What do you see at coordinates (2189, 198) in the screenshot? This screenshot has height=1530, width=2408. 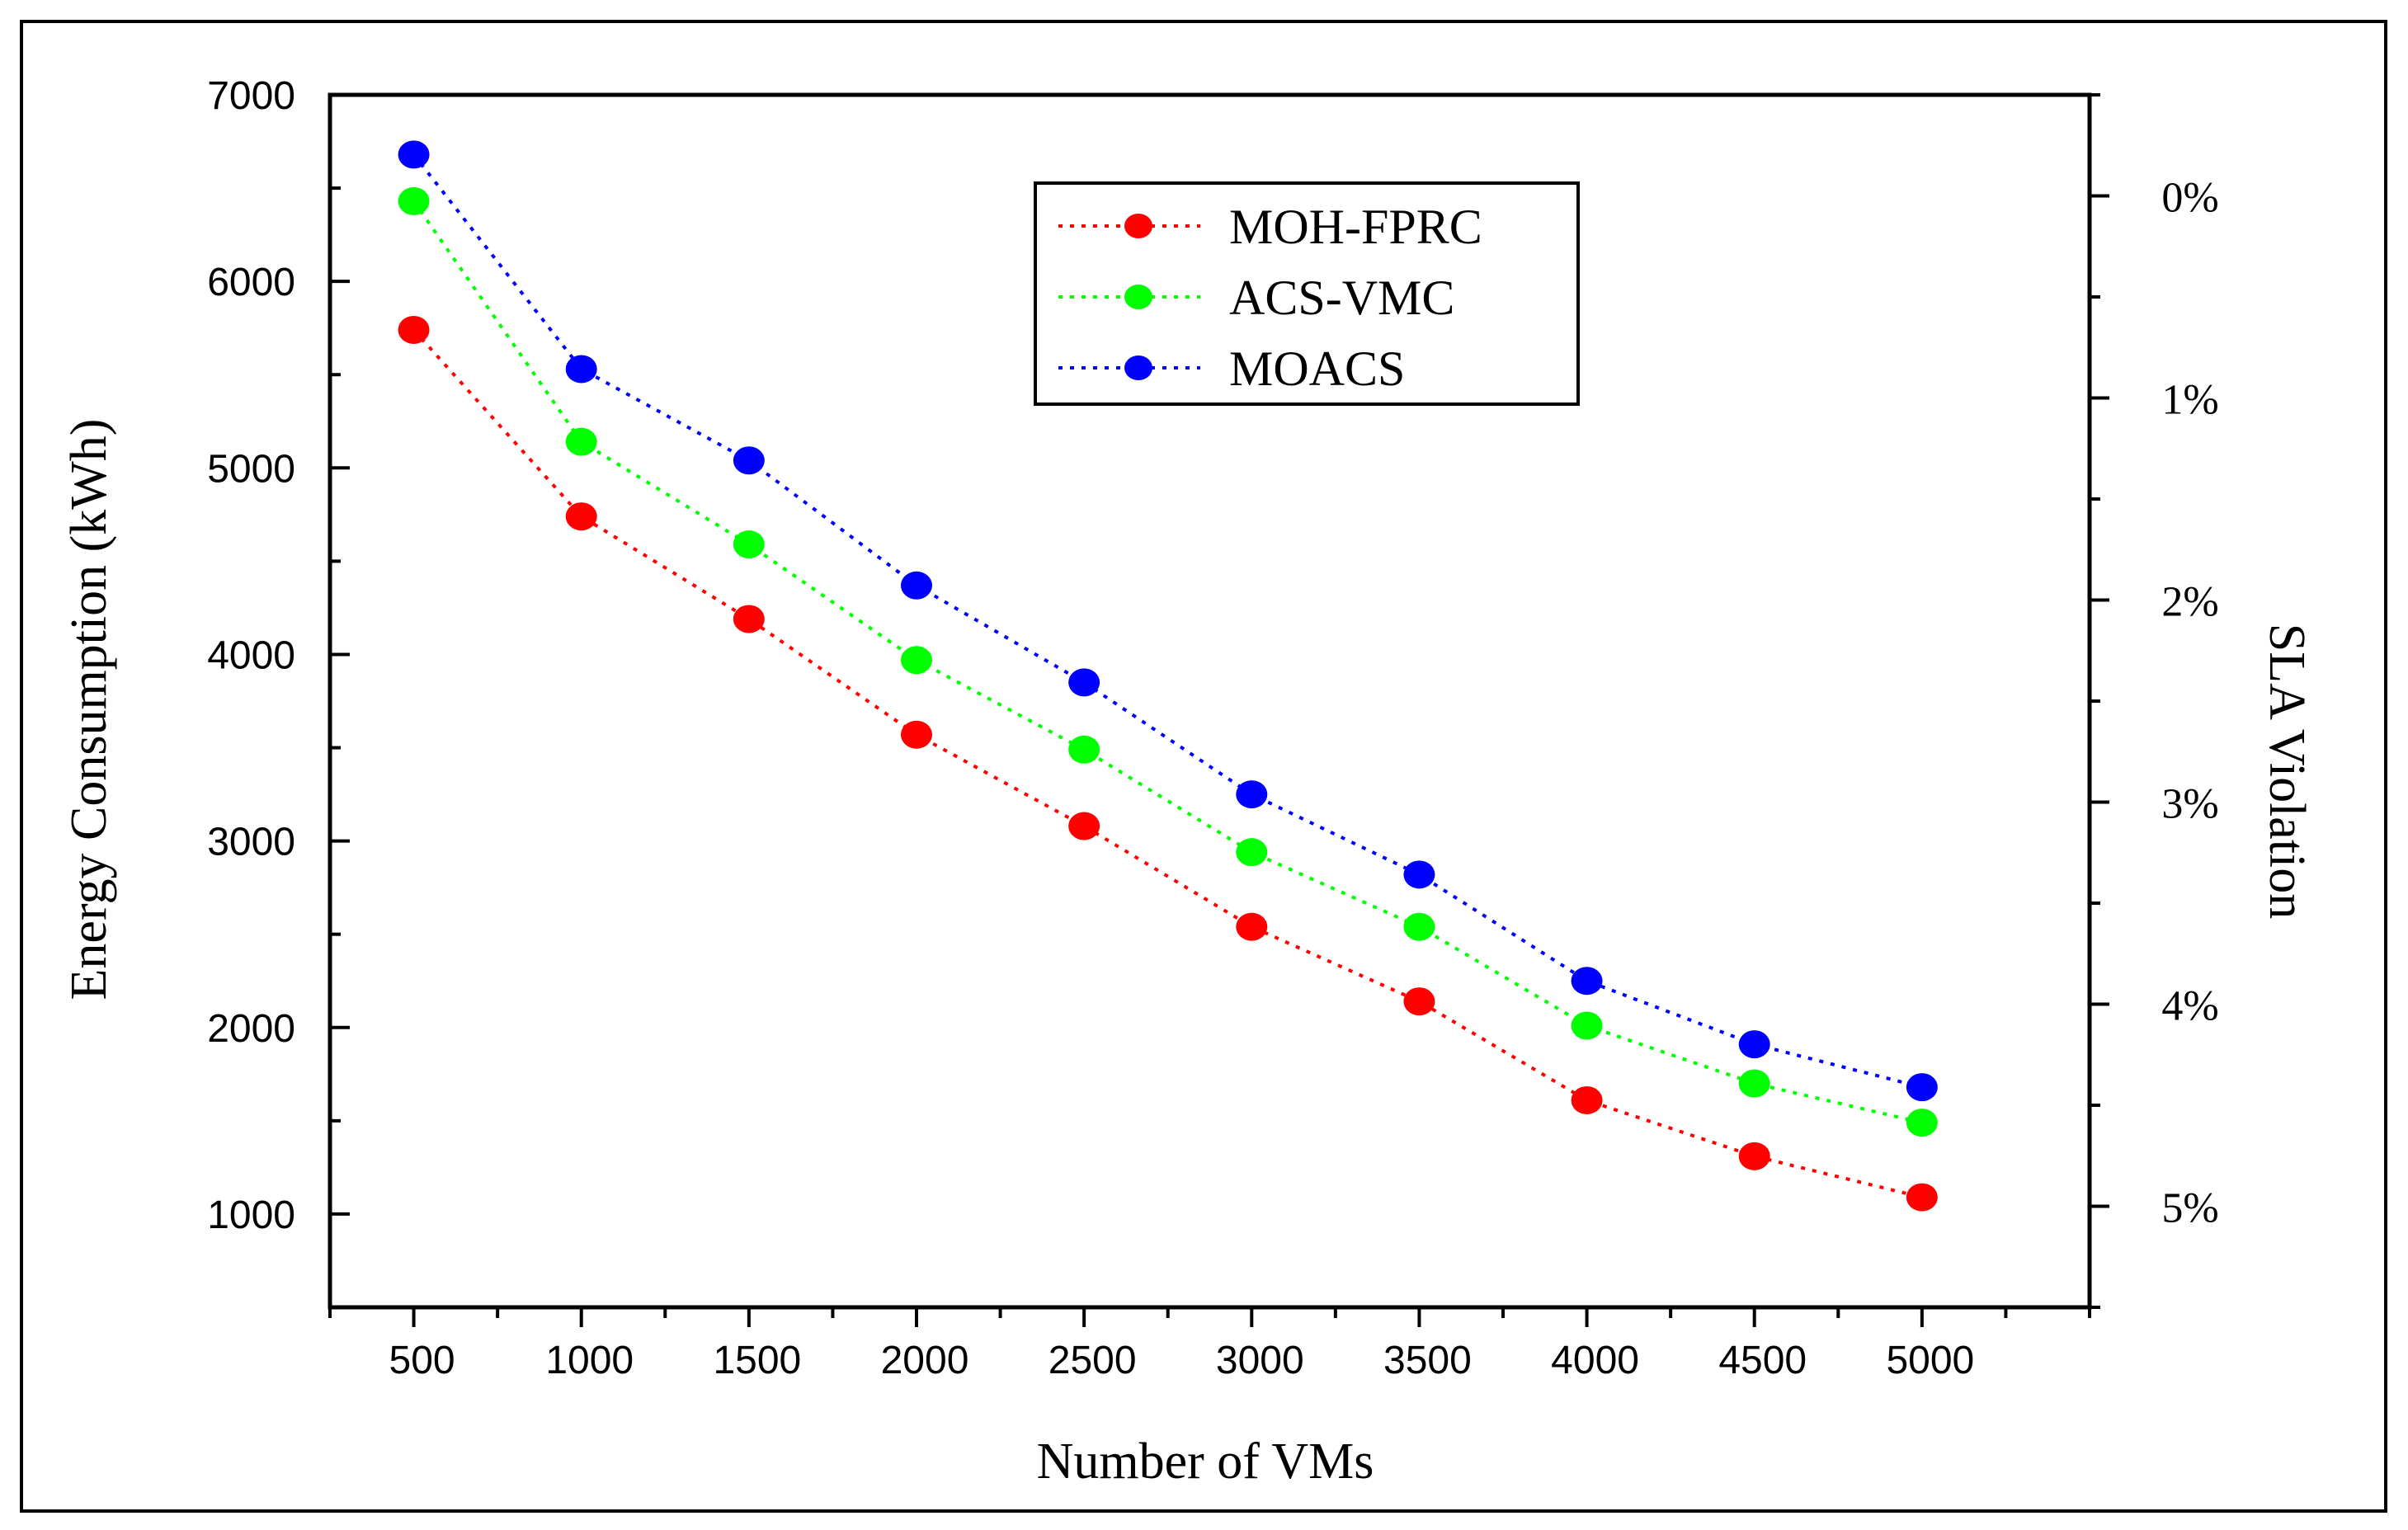 I see `y2-tick-label: 0%` at bounding box center [2189, 198].